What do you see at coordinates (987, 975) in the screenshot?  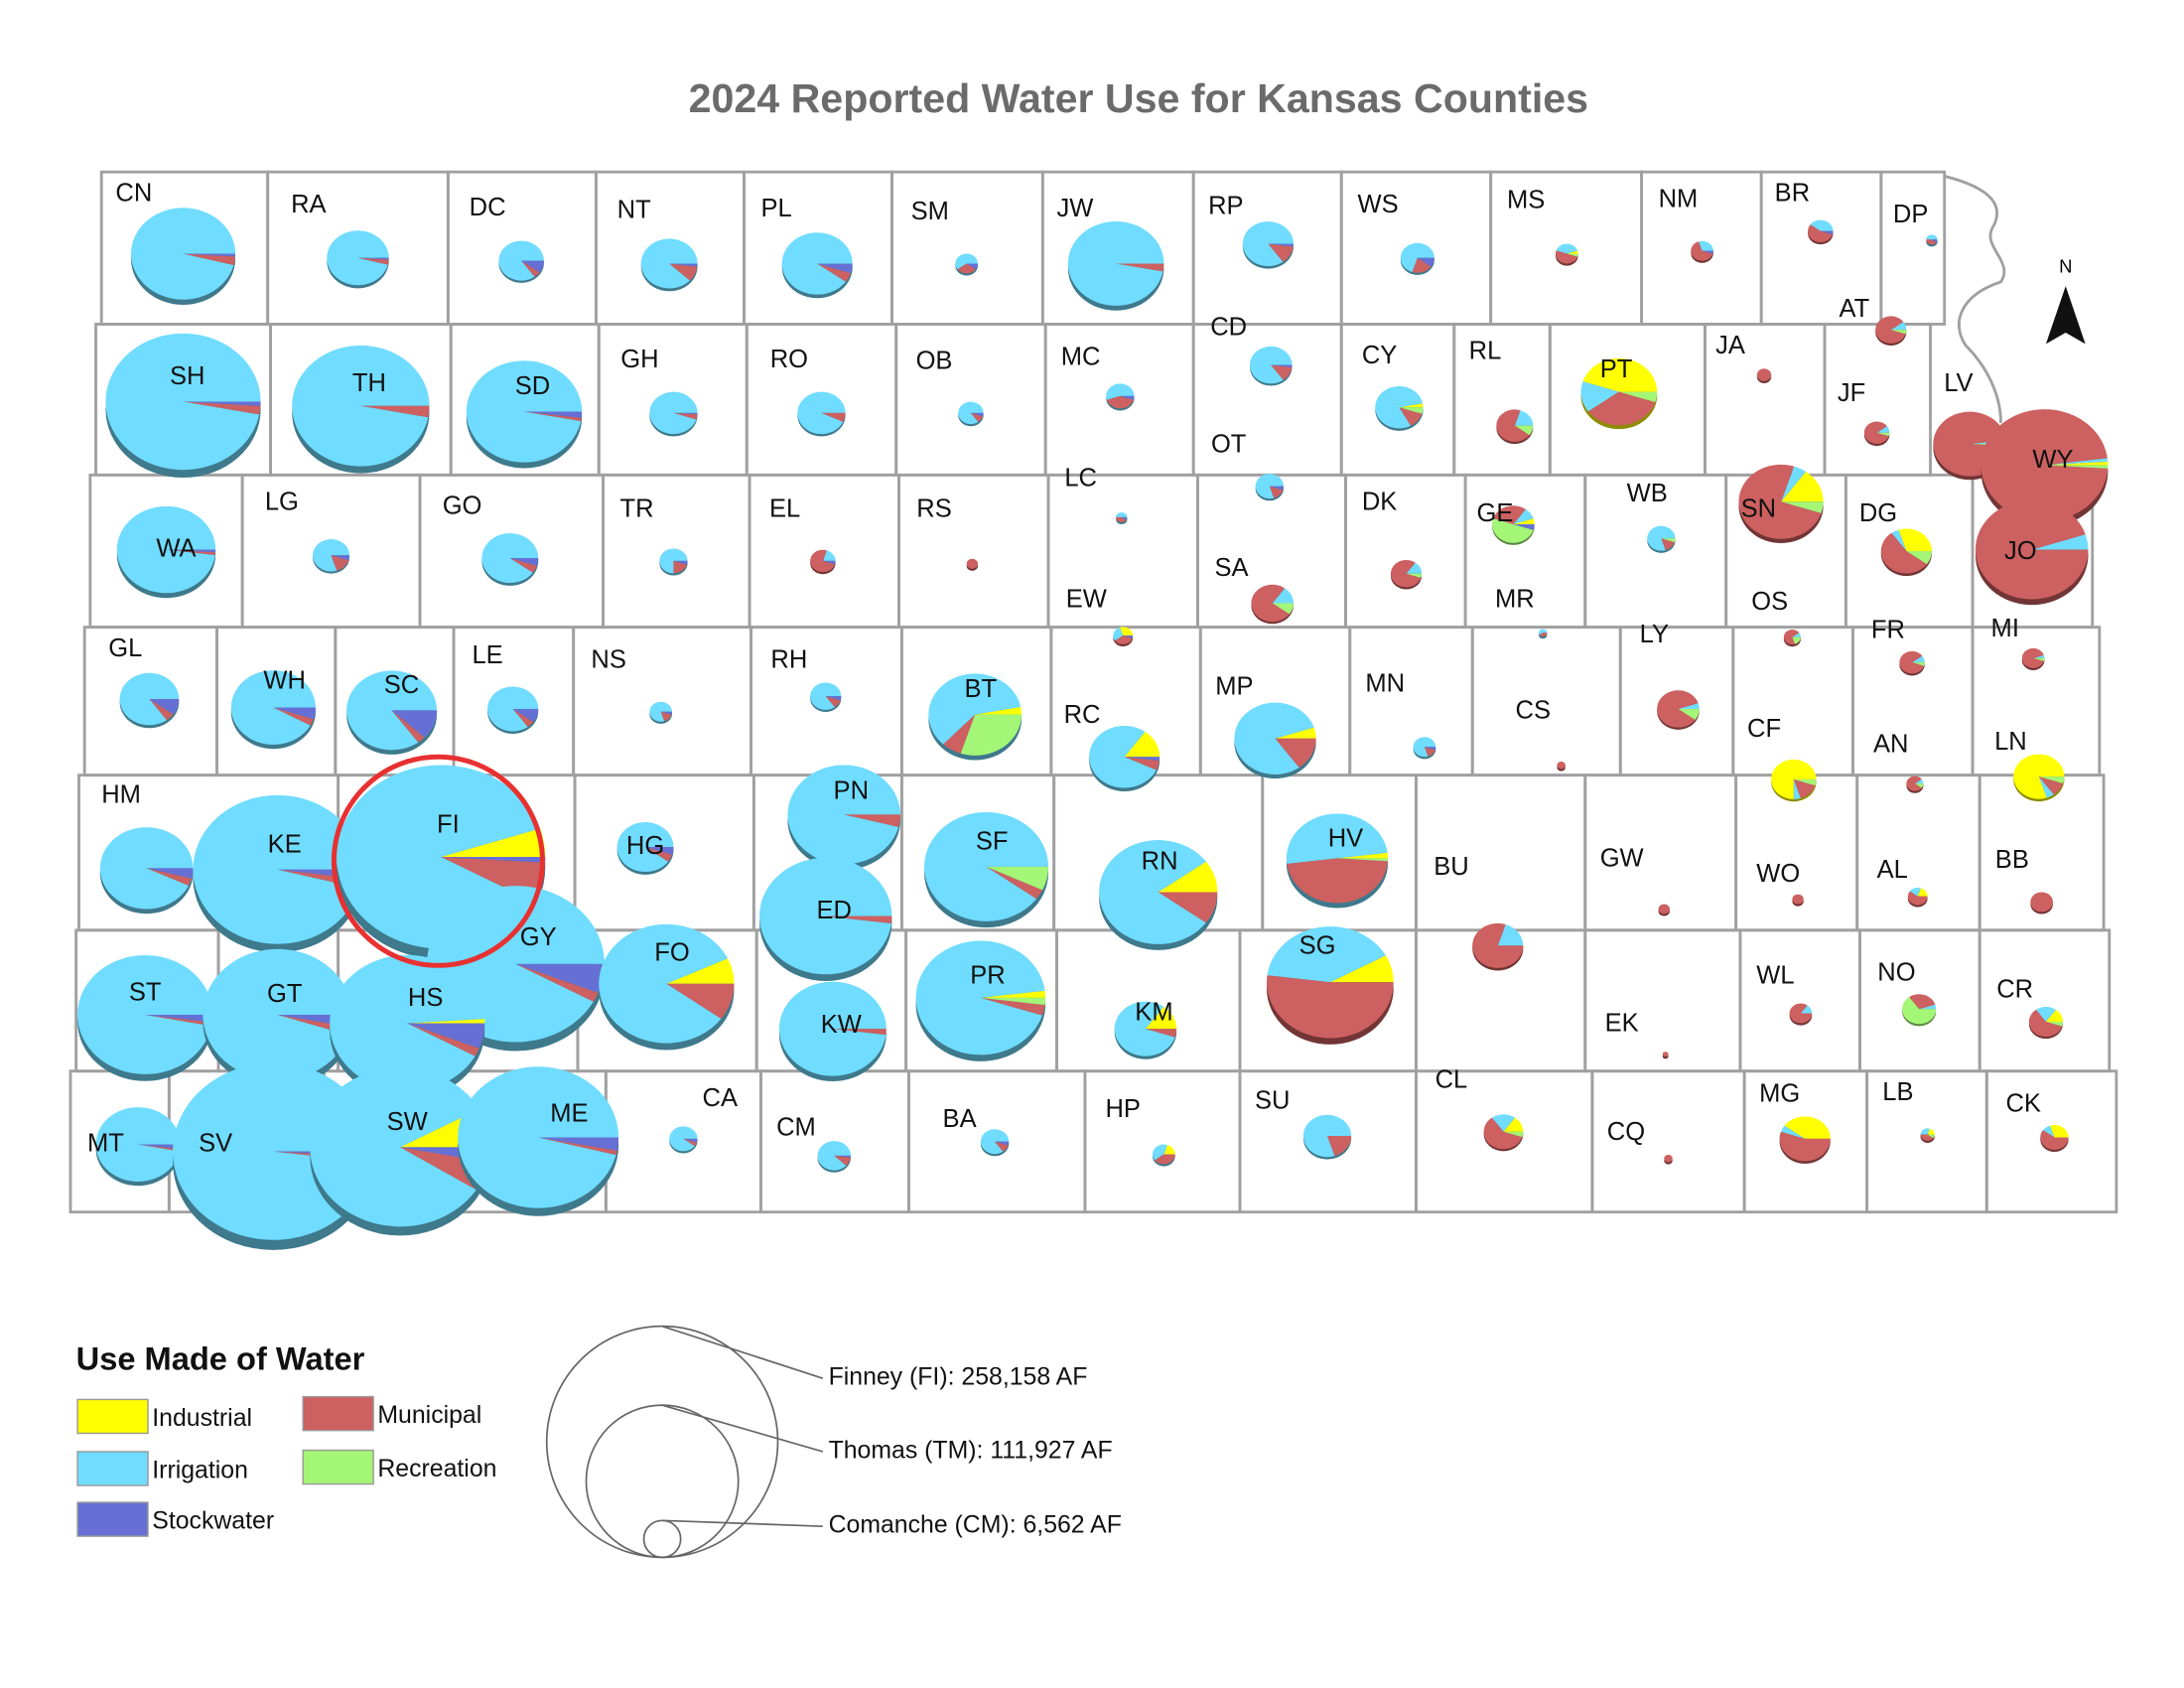 I see `county-label: PR` at bounding box center [987, 975].